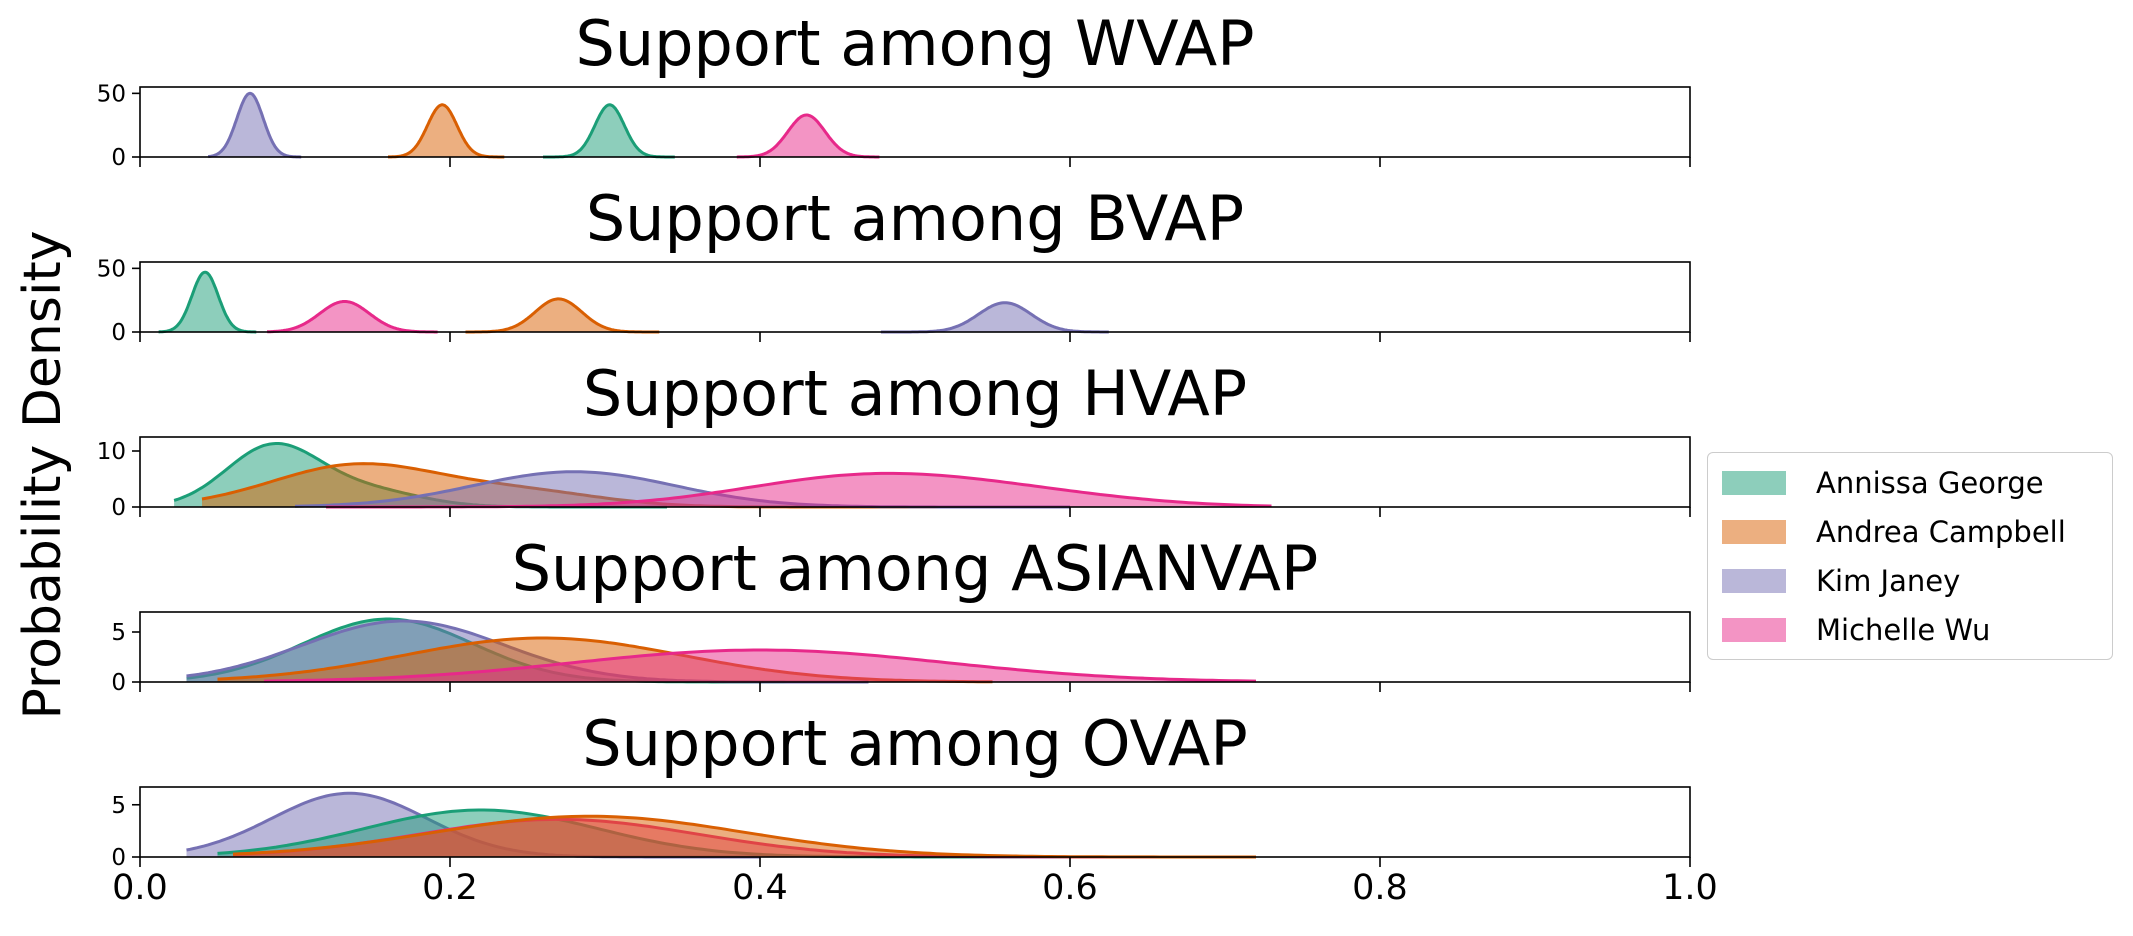  I want to click on panel-title: Support among ASIANVAP, so click(915, 568).